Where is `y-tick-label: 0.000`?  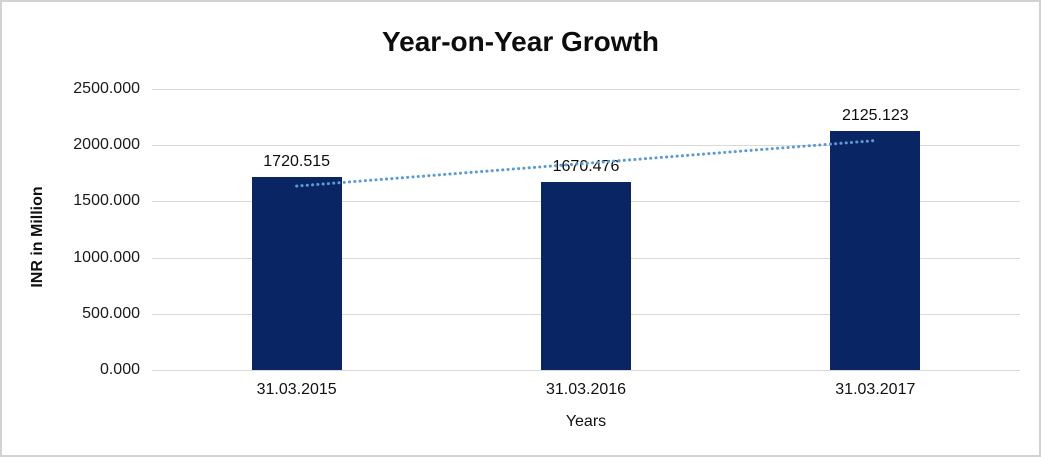 y-tick-label: 0.000 is located at coordinates (119, 369).